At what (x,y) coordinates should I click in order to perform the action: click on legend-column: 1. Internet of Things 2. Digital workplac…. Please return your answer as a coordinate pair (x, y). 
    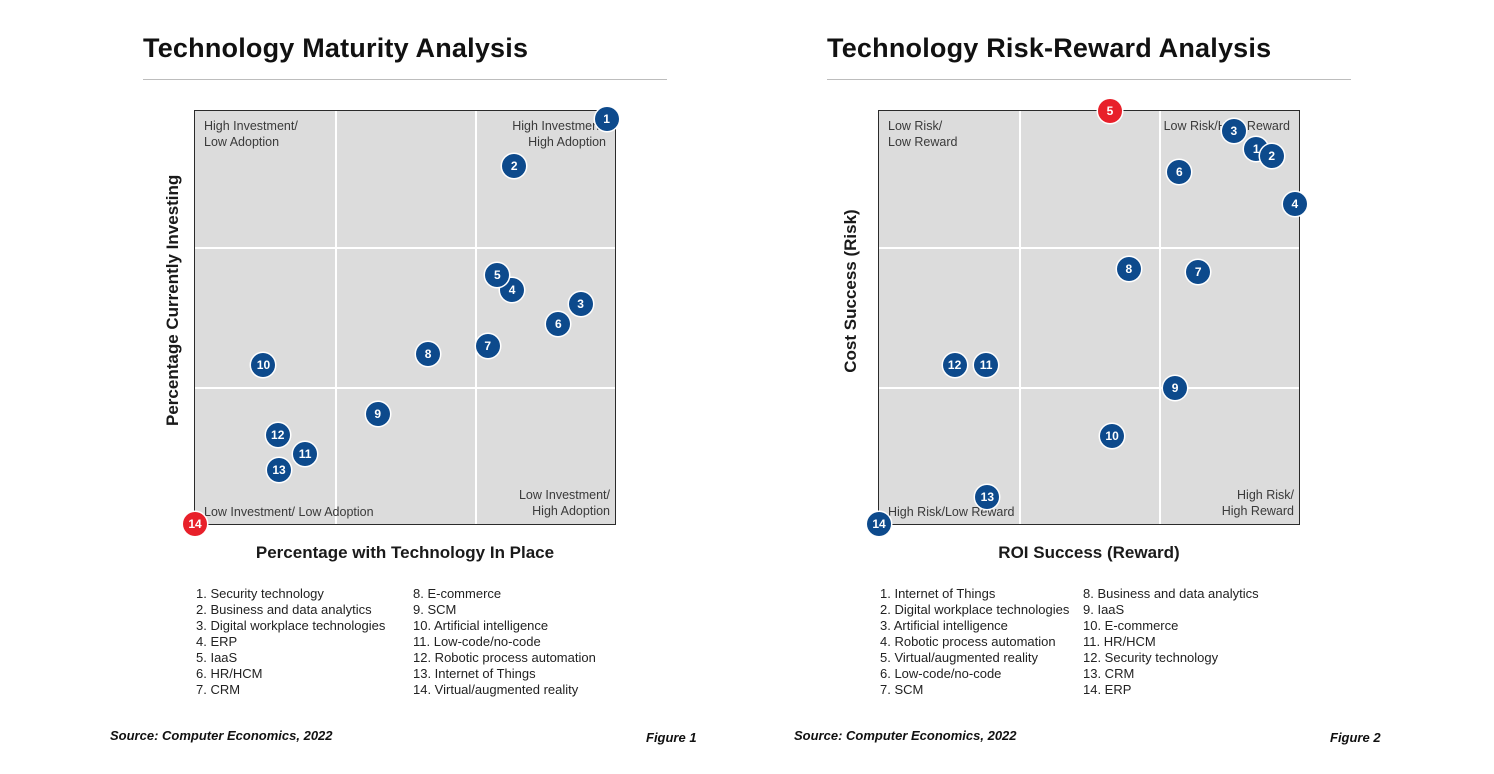
    Looking at the image, I should click on (974, 642).